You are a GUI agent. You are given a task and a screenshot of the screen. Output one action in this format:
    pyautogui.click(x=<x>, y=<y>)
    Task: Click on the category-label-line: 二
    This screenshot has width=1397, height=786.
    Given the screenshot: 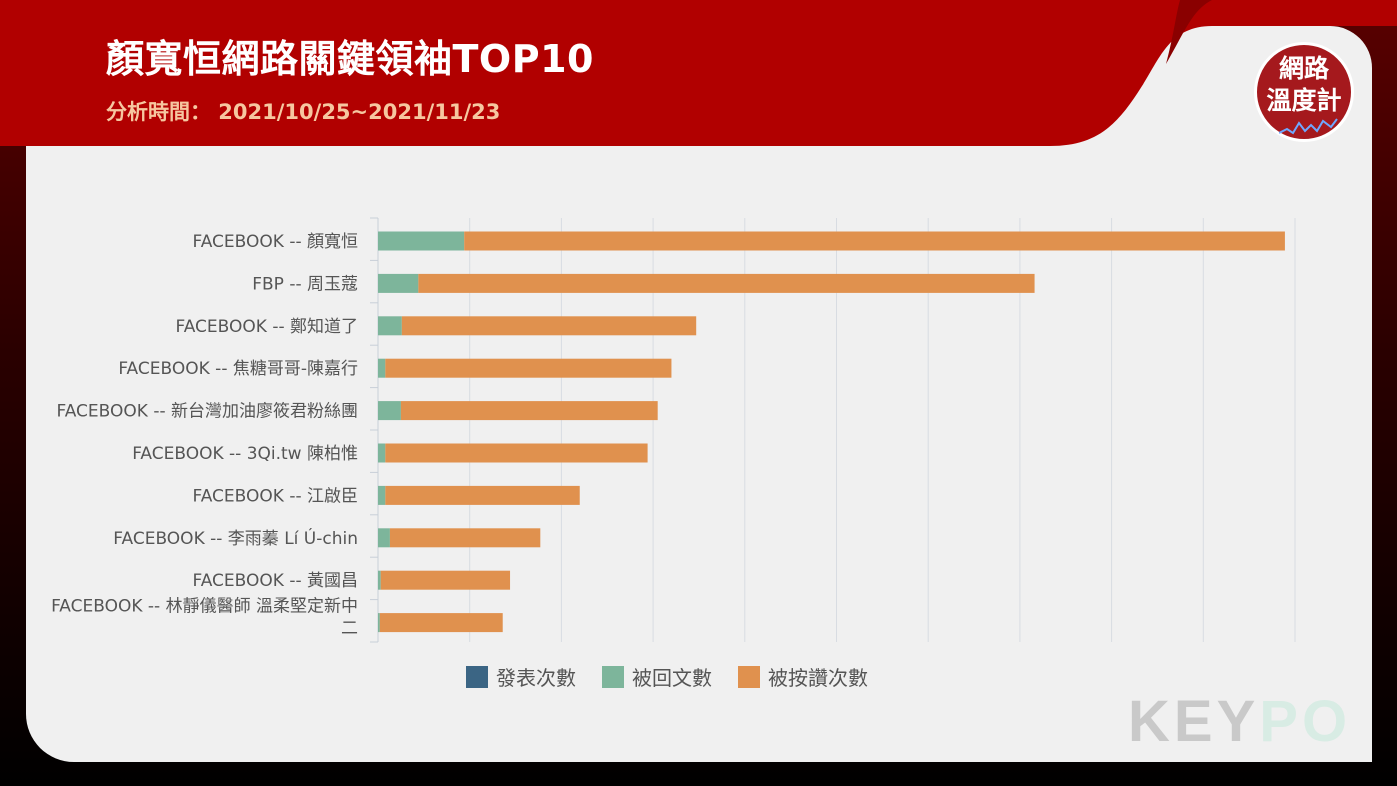 What is the action you would take?
    pyautogui.click(x=349, y=629)
    